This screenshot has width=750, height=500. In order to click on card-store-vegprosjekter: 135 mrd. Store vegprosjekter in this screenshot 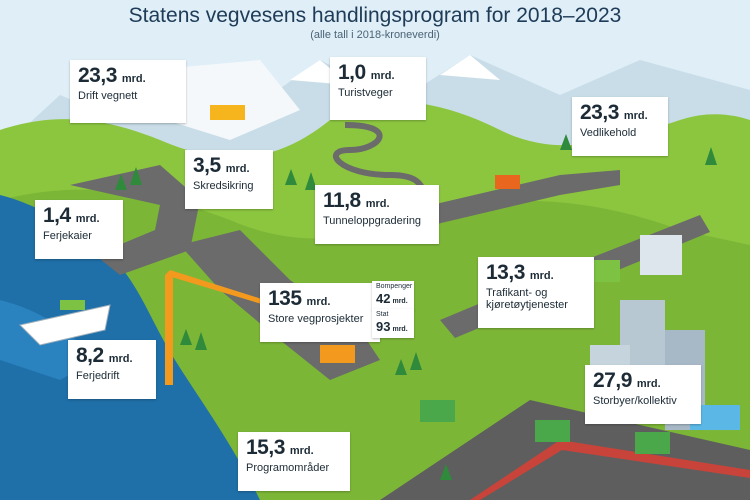, I will do `click(320, 312)`.